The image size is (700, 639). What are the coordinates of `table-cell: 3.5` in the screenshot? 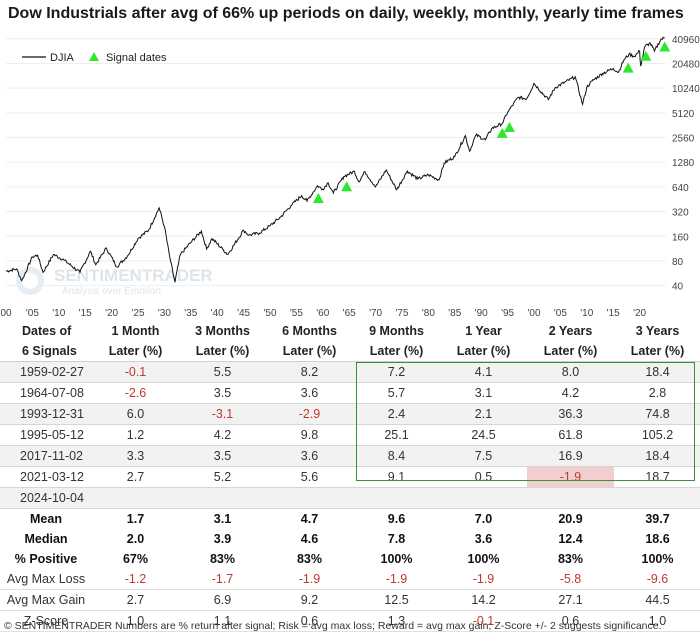 It's located at (222, 456).